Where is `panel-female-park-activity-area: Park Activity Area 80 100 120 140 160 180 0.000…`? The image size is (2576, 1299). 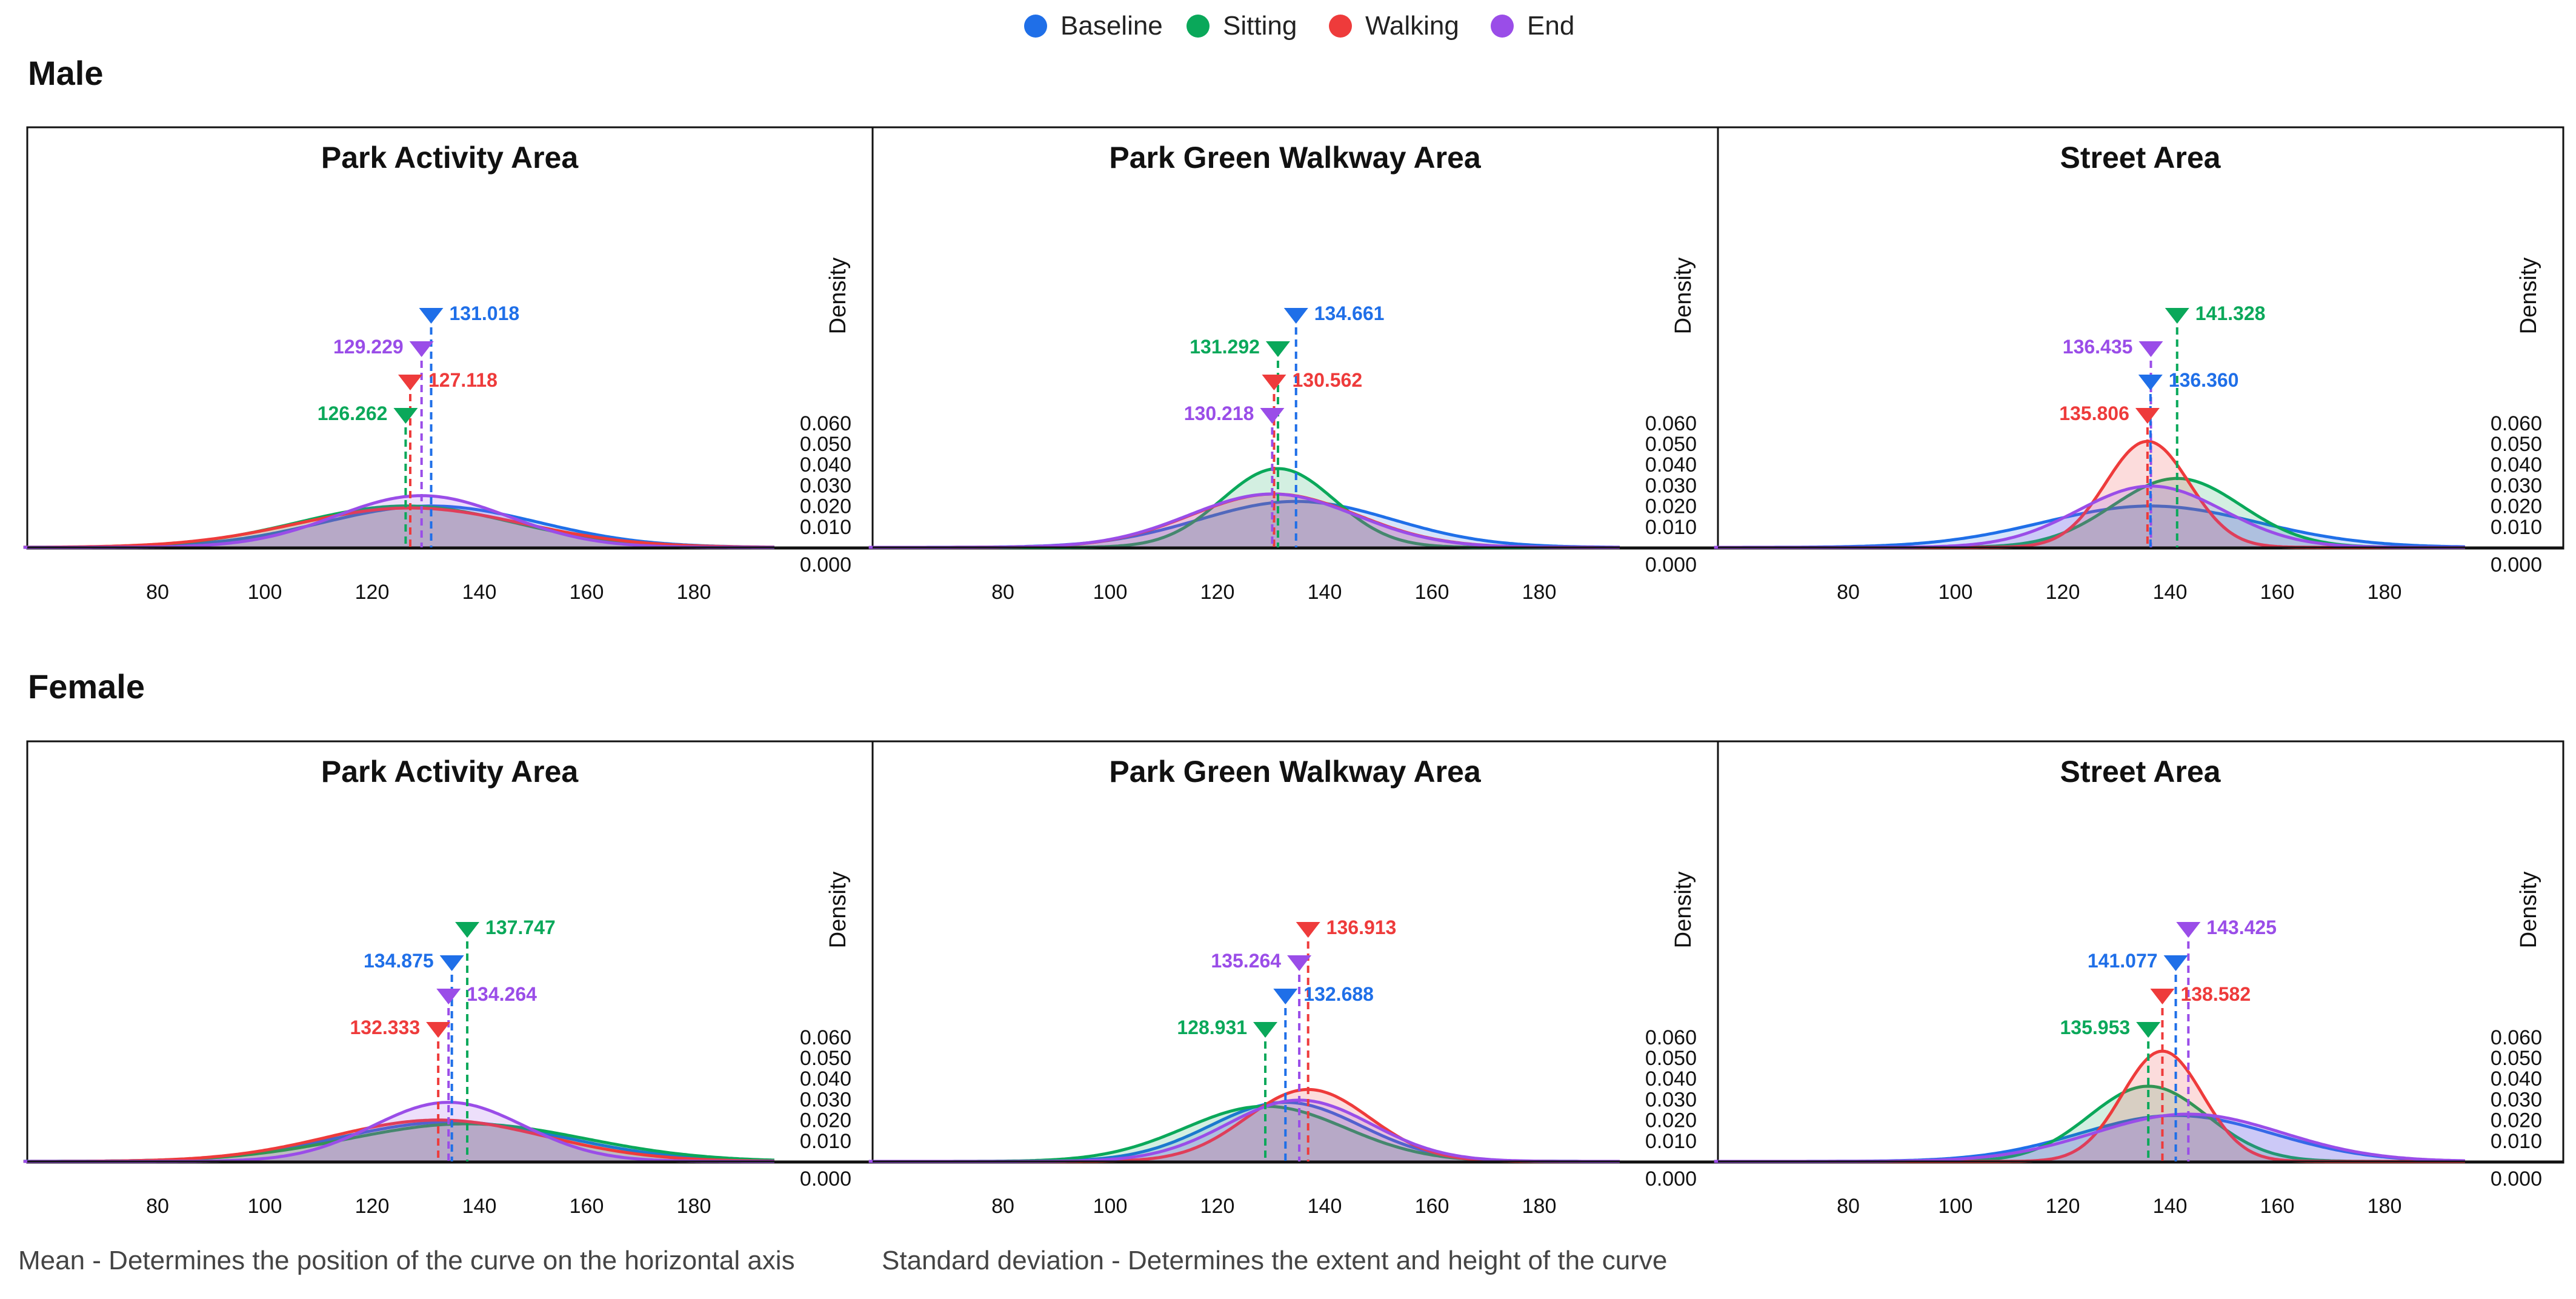 panel-female-park-activity-area: Park Activity Area 80 100 120 140 160 180 0.000… is located at coordinates (448, 979).